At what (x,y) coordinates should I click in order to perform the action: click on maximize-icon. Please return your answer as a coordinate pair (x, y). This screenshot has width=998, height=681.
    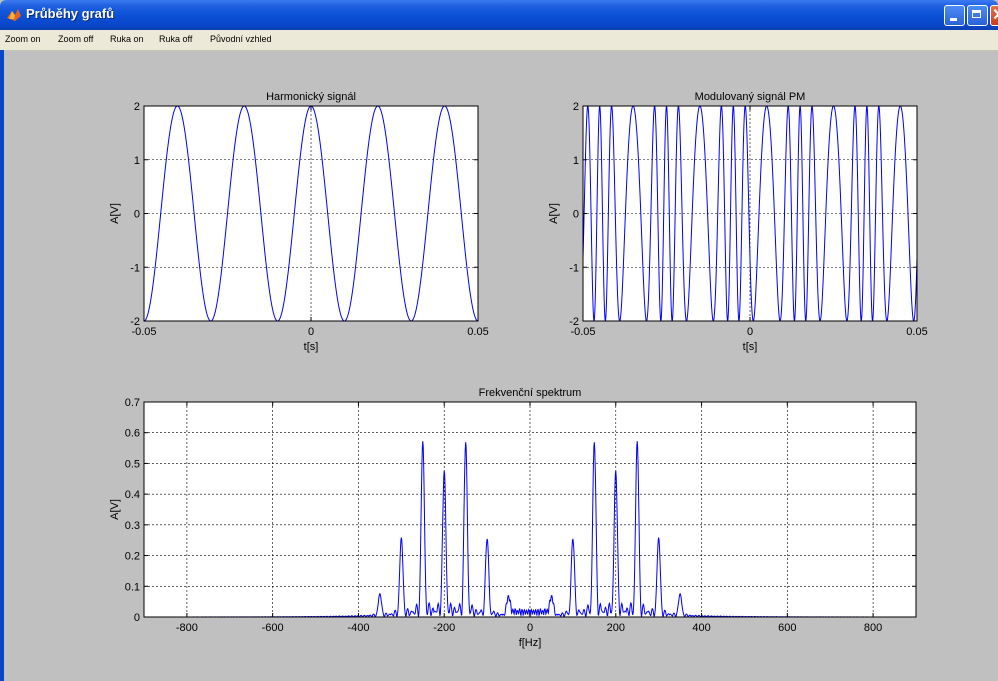
    Looking at the image, I should click on (976, 14).